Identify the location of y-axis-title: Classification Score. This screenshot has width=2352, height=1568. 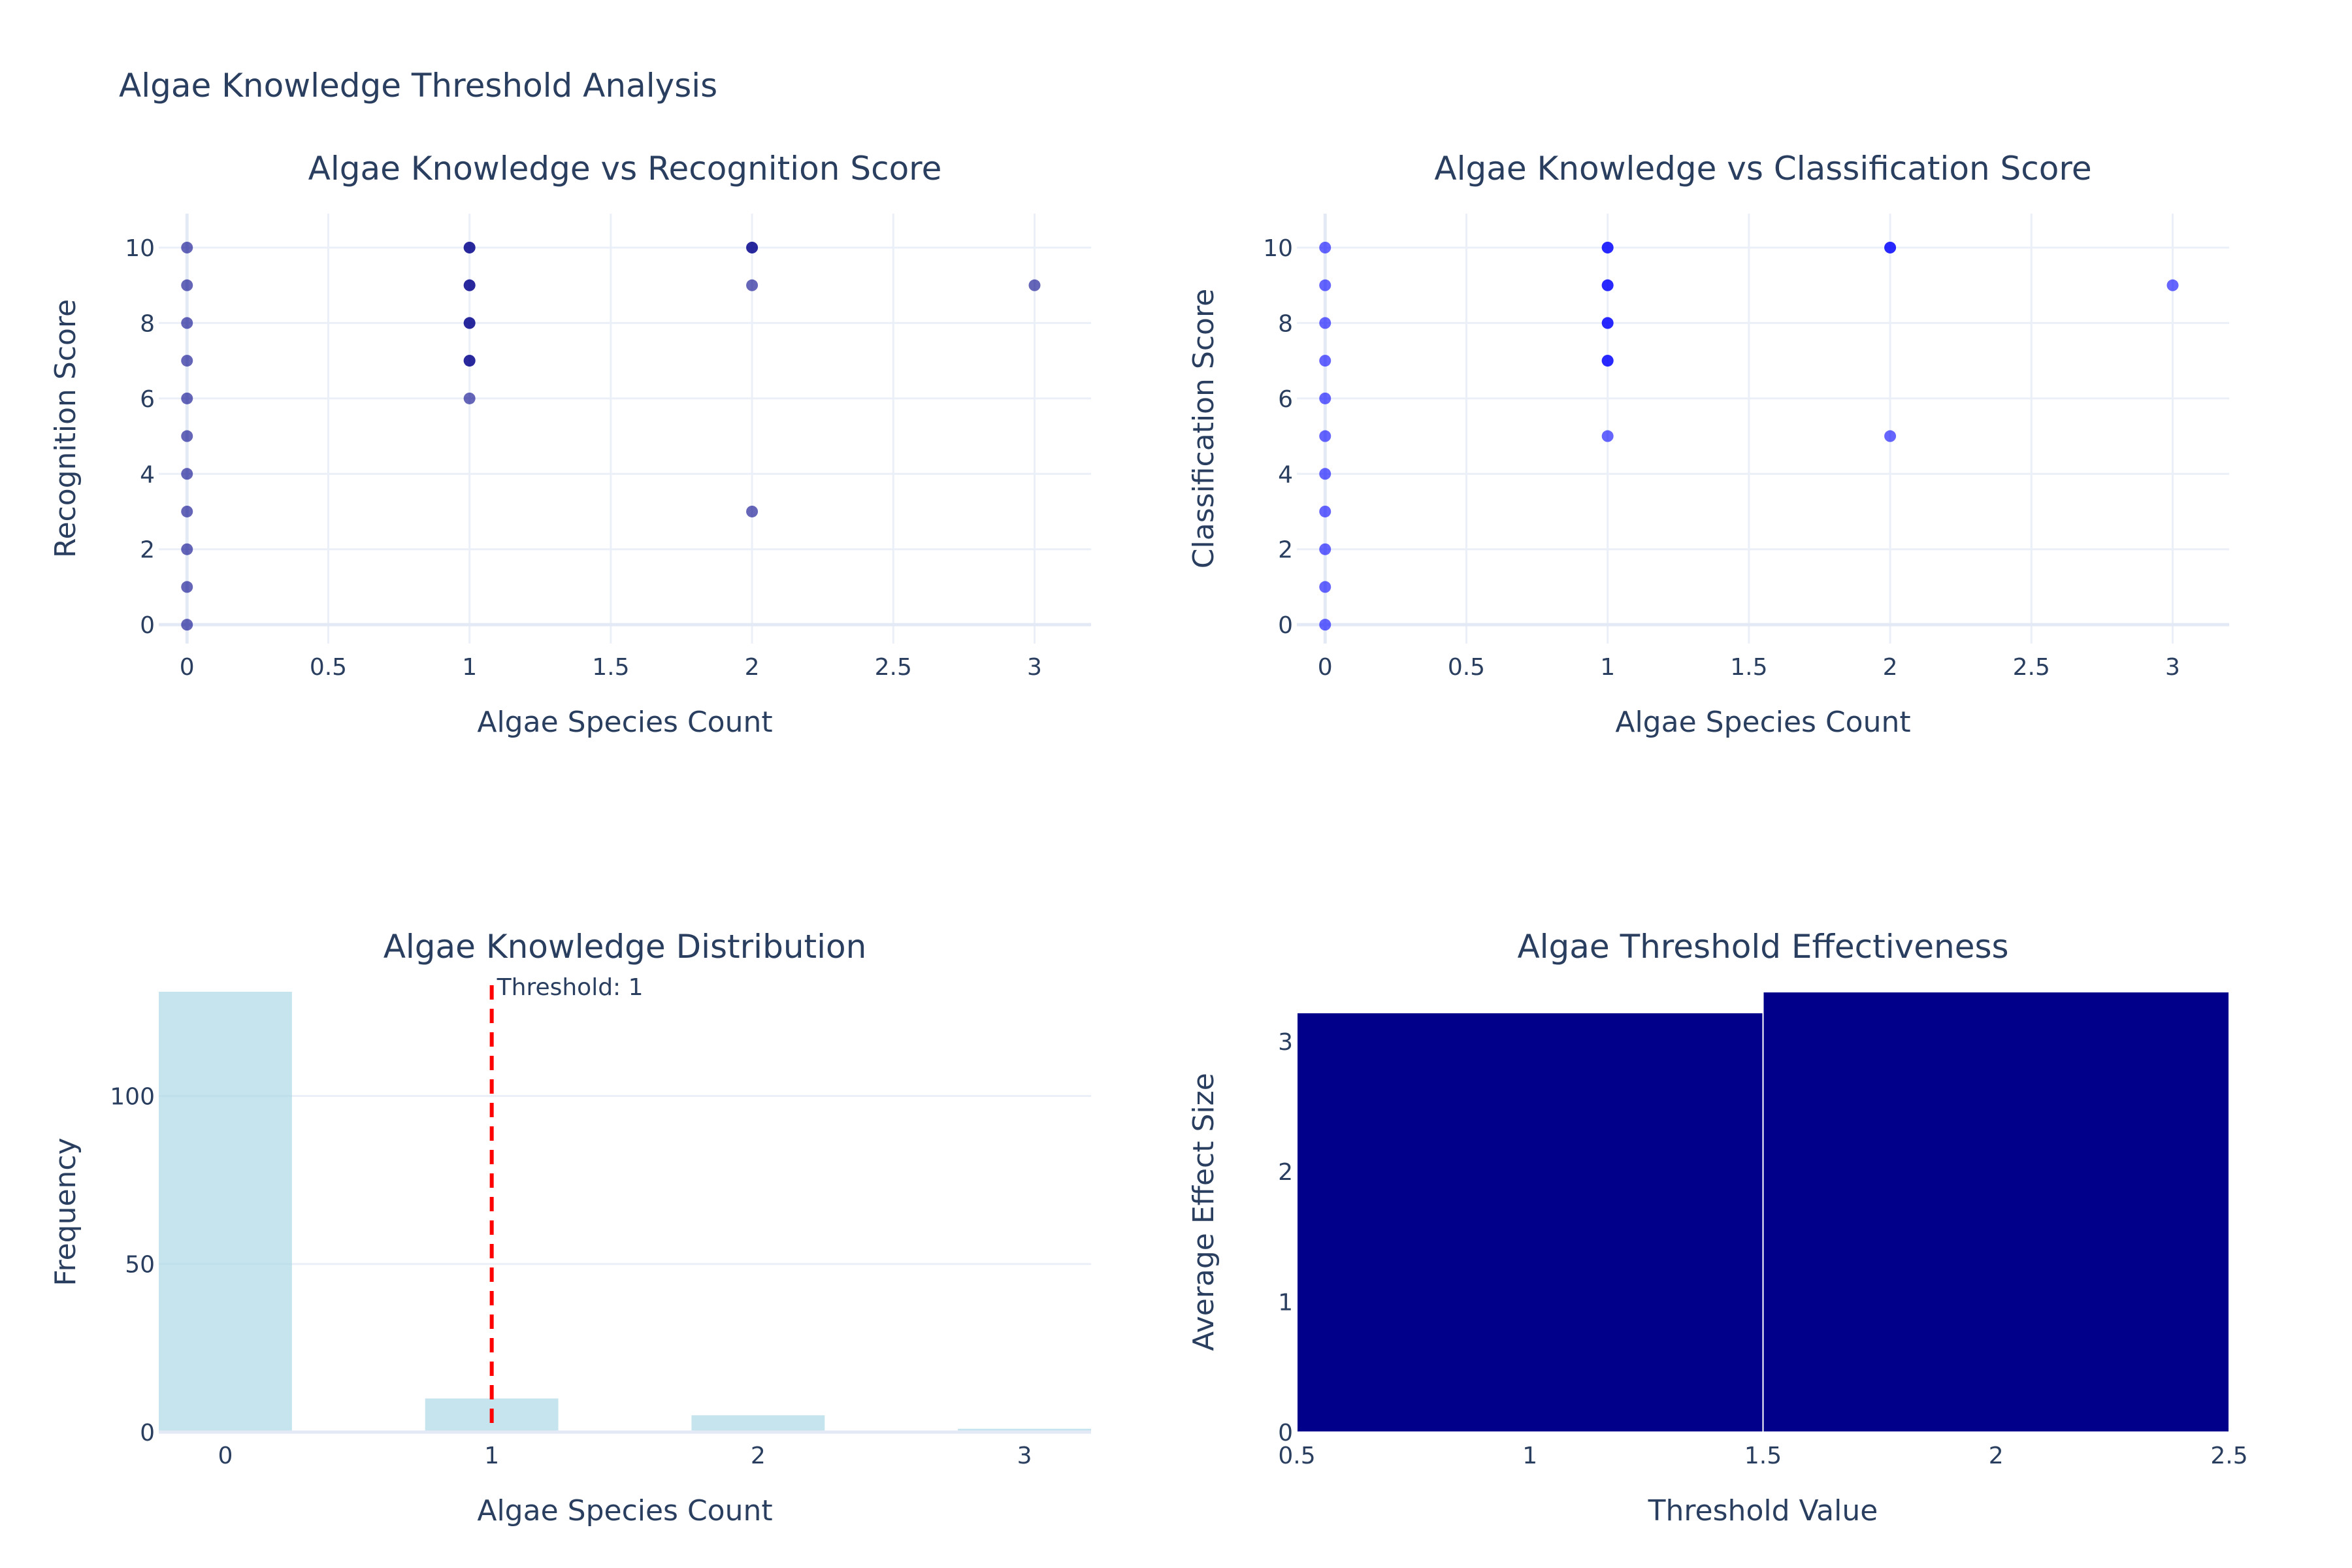
(1203, 428).